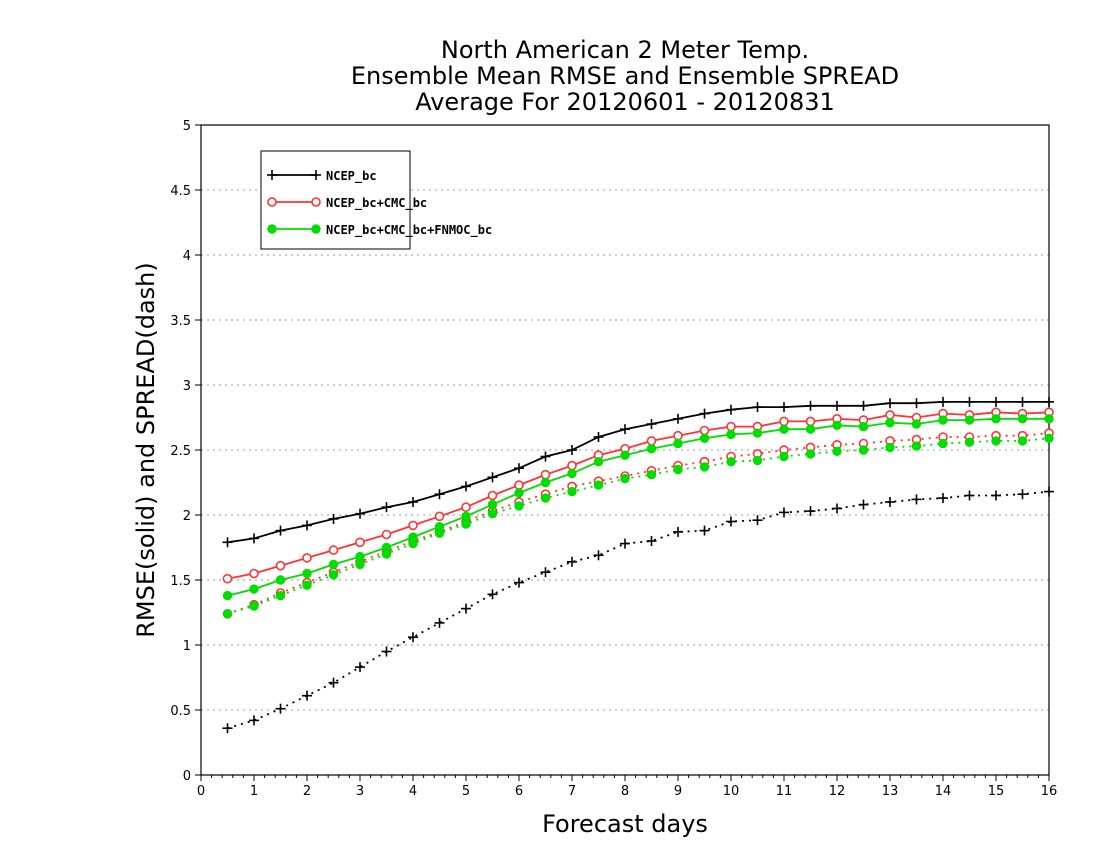 Image resolution: width=1100 pixels, height=850 pixels. What do you see at coordinates (625, 791) in the screenshot?
I see `x-tick-label: 8` at bounding box center [625, 791].